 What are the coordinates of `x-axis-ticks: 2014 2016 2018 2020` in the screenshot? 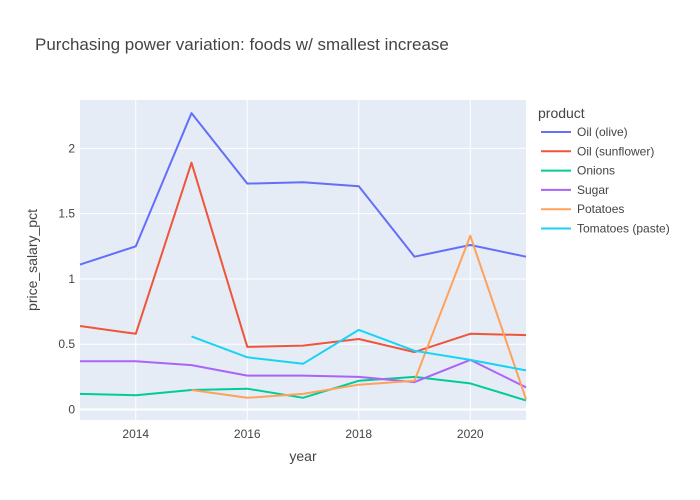 It's located at (303, 434).